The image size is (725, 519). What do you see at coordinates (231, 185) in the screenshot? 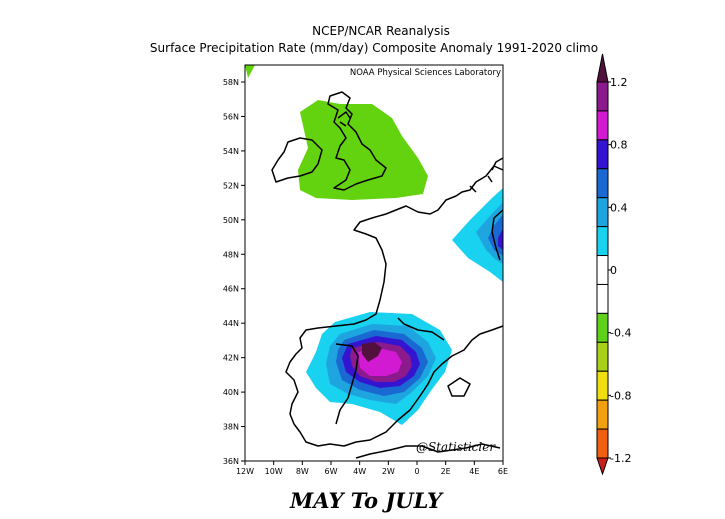
I see `lat-label: 52N` at bounding box center [231, 185].